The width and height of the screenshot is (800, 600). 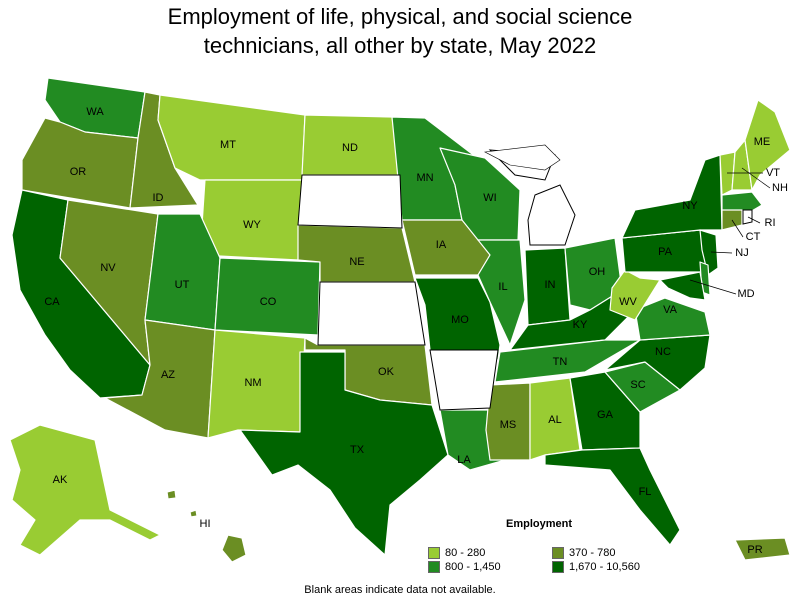 I want to click on great-lakes-outline, so click(x=522, y=157).